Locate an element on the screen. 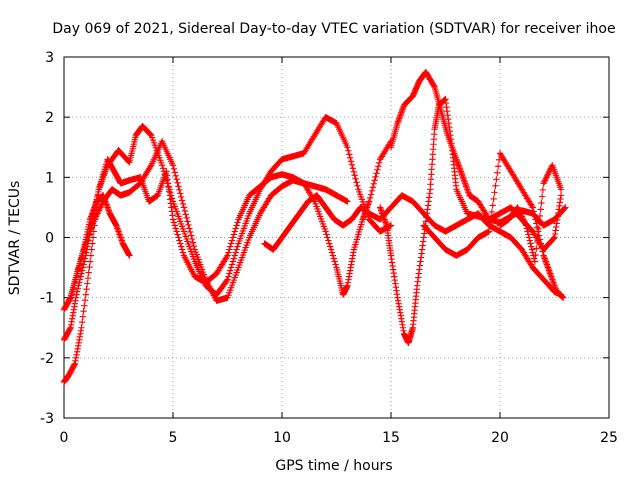 The height and width of the screenshot is (480, 640). y-tick-label: 0 is located at coordinates (49, 239).